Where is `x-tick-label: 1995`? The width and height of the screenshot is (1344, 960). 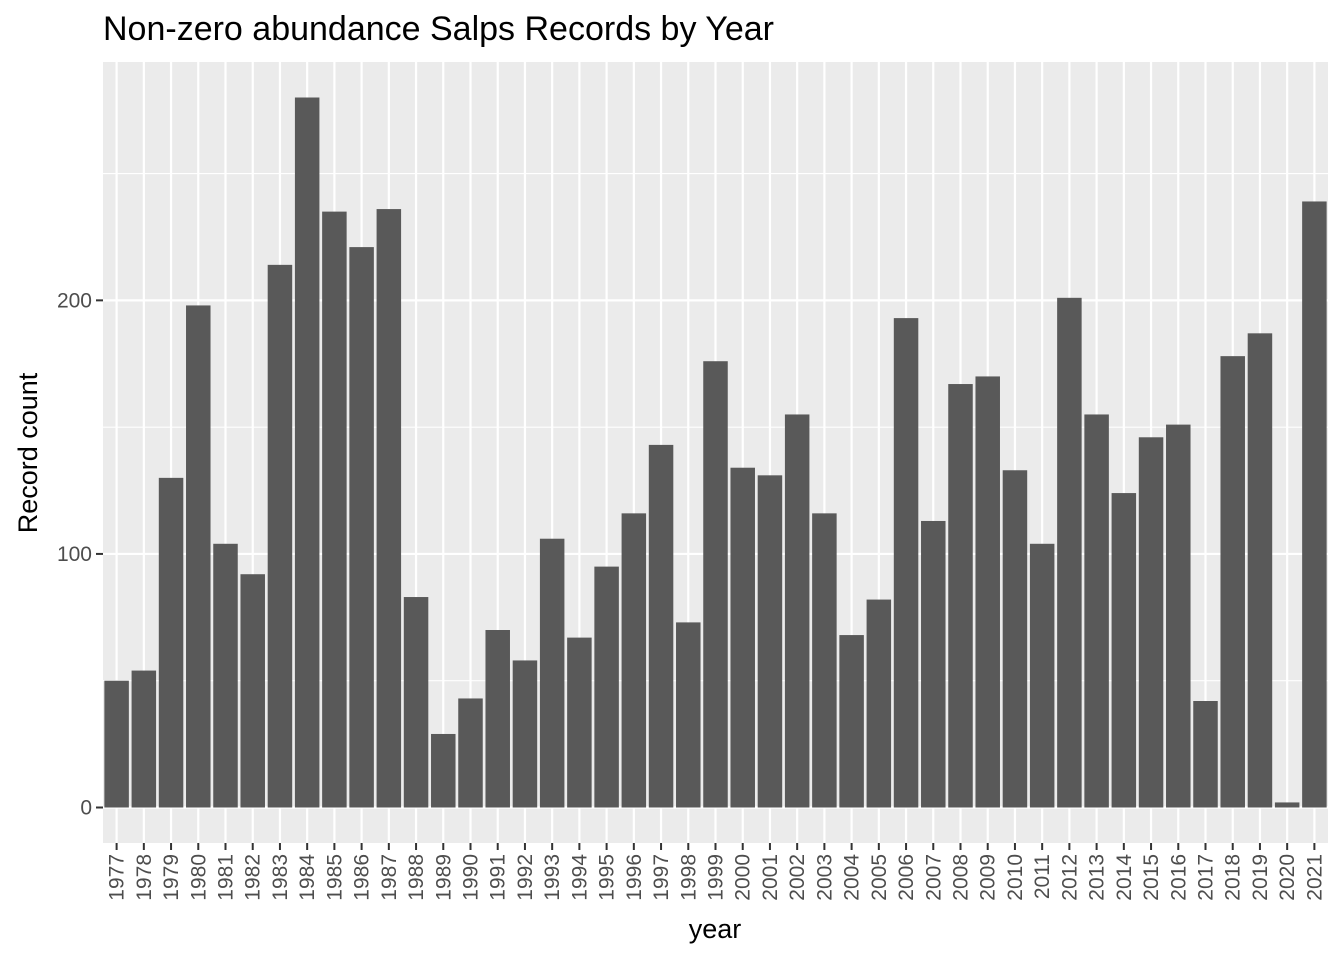
x-tick-label: 1995 is located at coordinates (607, 877).